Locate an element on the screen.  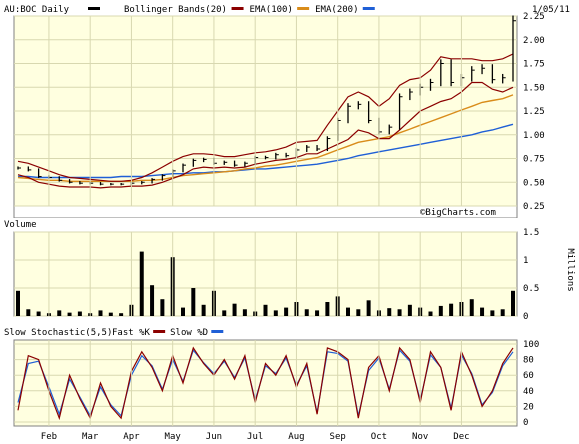
volume-unit-label: Millions is located at coordinates (570, 269).